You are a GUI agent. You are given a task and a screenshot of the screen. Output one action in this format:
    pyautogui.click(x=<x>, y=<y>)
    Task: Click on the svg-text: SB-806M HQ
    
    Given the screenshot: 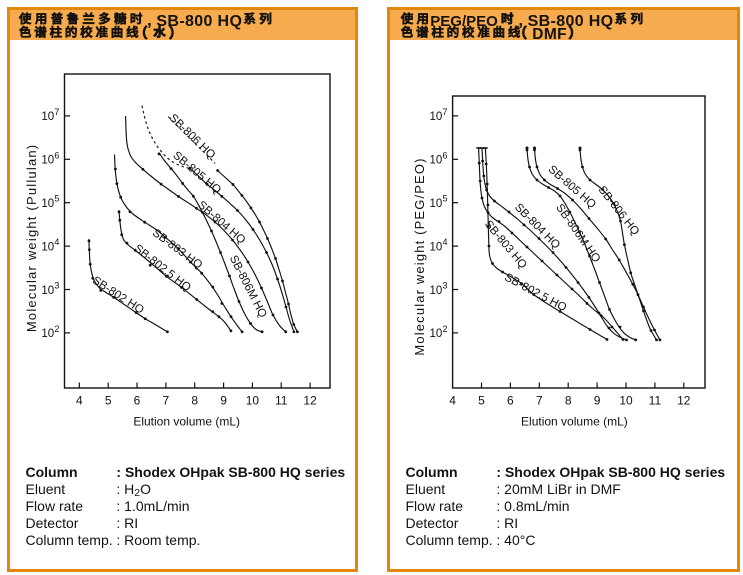 What is the action you would take?
    pyautogui.click(x=577, y=233)
    